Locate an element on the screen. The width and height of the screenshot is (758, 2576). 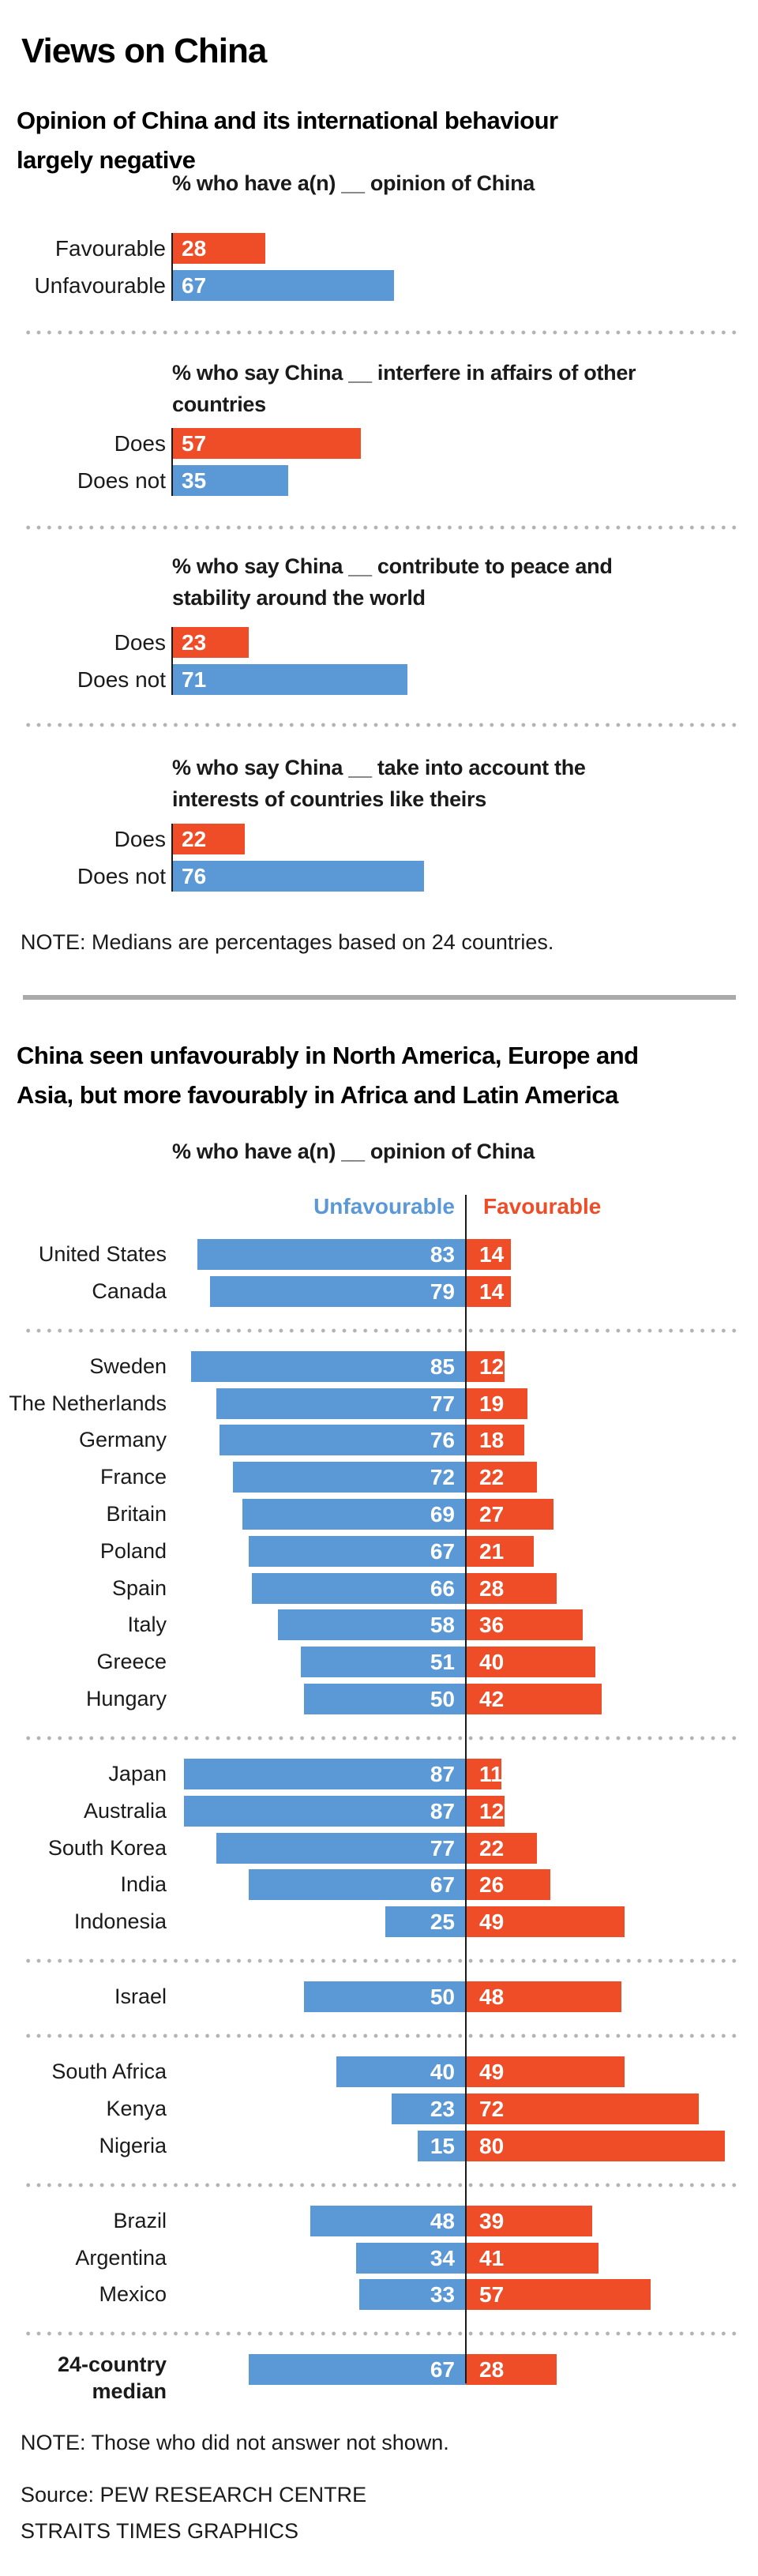
country-label: Sweden is located at coordinates (128, 1366).